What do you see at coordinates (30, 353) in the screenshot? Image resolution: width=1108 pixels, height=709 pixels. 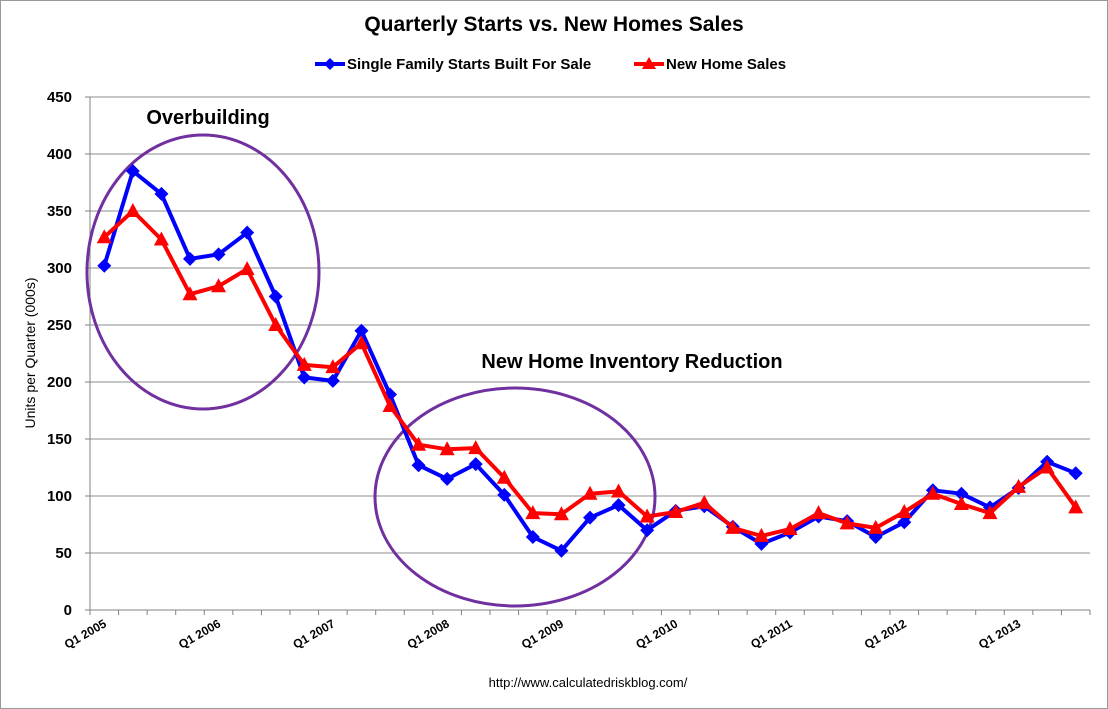 I see `y-axis-label: Units per Quarter (000s)` at bounding box center [30, 353].